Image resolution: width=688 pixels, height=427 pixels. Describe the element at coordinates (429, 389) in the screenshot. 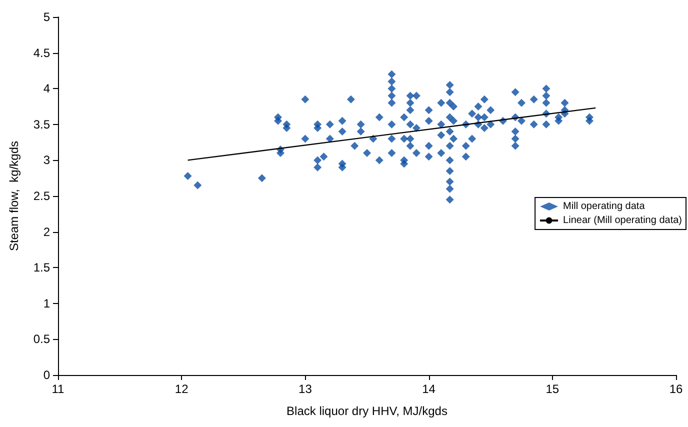

I see `x-tick-label: 14` at that location.